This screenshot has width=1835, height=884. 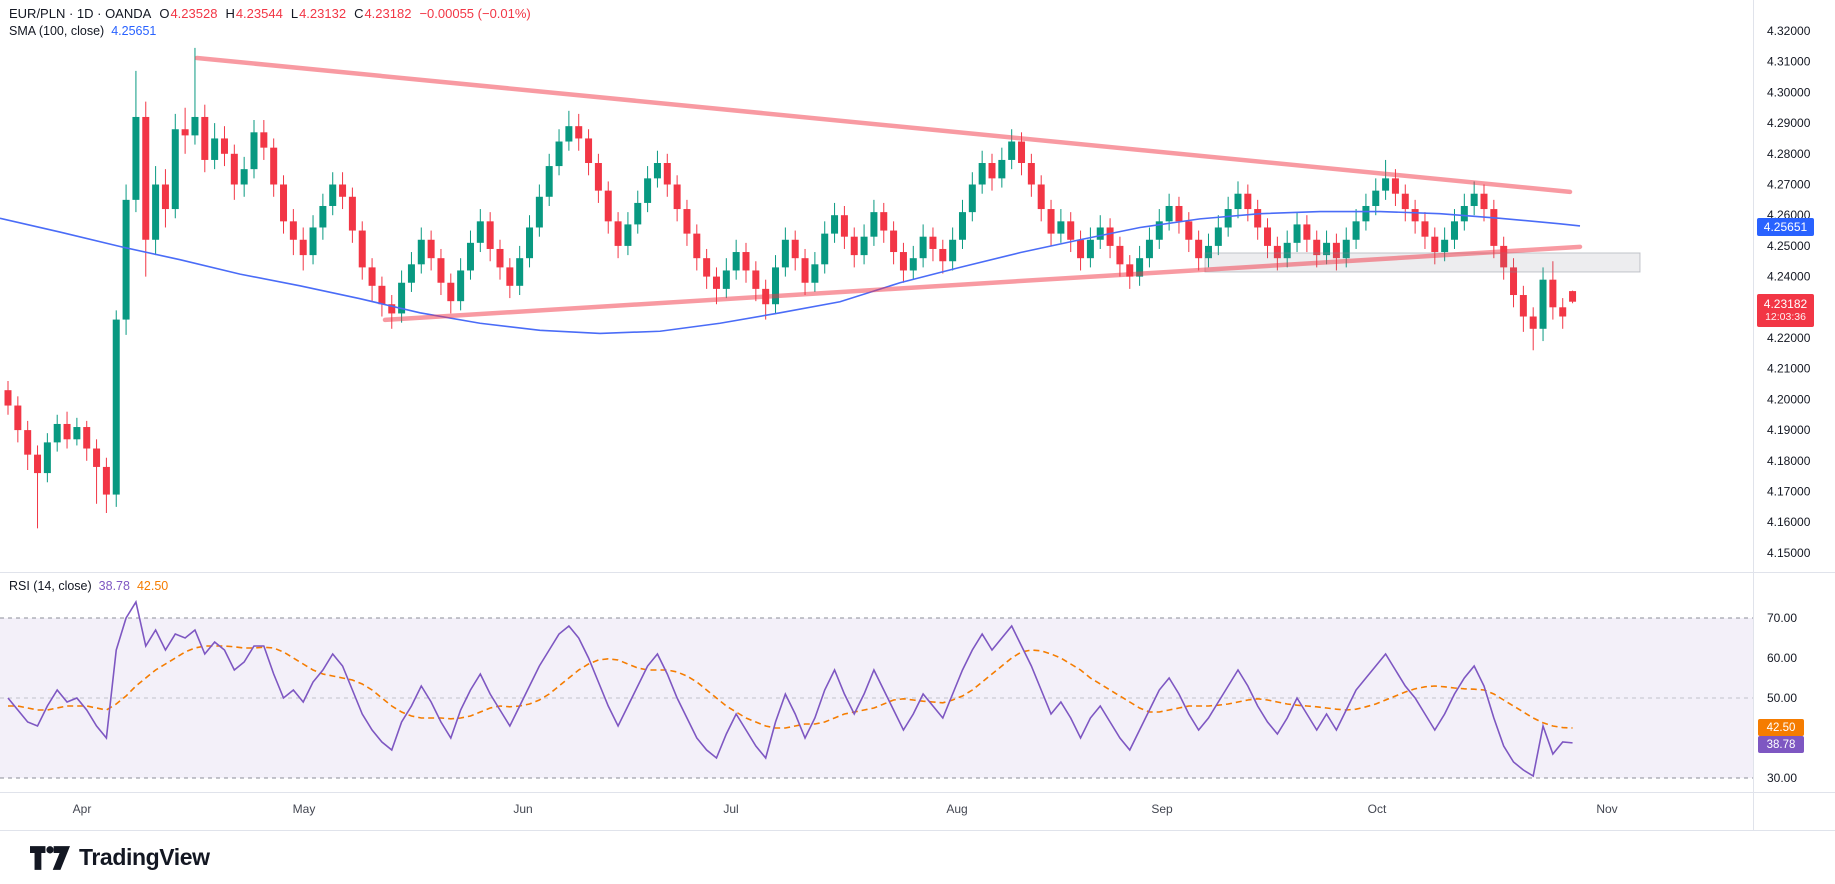 I want to click on price-axis-label: 4.27000, so click(x=1789, y=185).